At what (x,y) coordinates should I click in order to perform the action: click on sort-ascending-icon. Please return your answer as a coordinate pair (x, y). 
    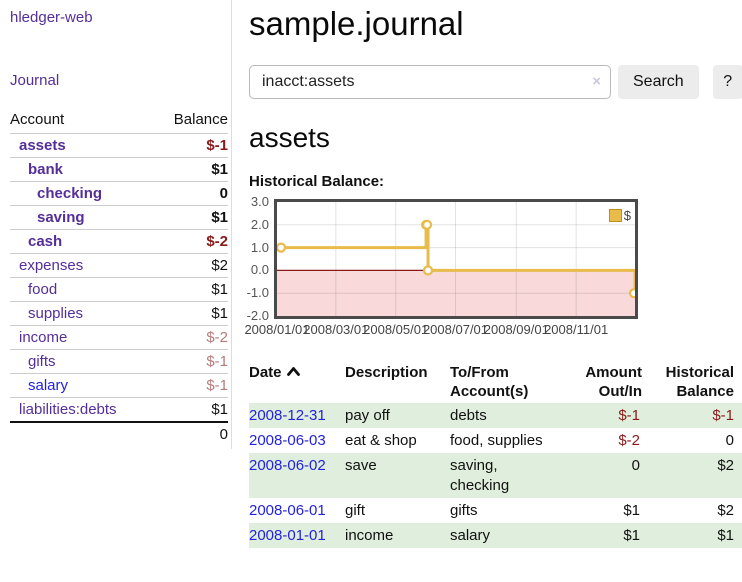
    Looking at the image, I should click on (293, 372).